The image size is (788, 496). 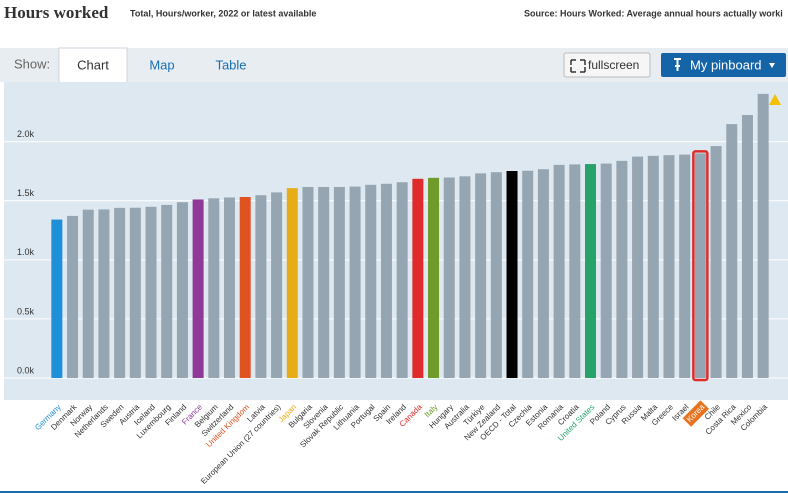 What do you see at coordinates (26, 134) in the screenshot?
I see `y-tick-label: 2.0k` at bounding box center [26, 134].